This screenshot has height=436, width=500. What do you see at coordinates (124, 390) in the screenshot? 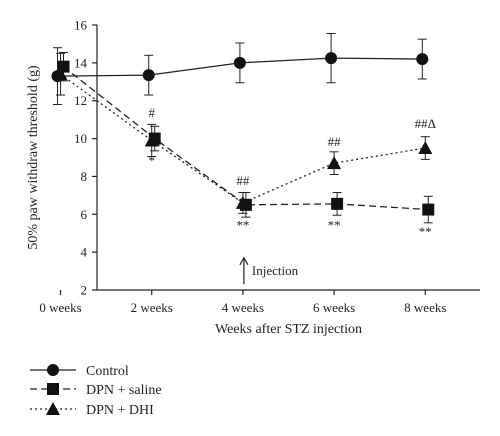
I see `legend-label: DPN + saline` at bounding box center [124, 390].